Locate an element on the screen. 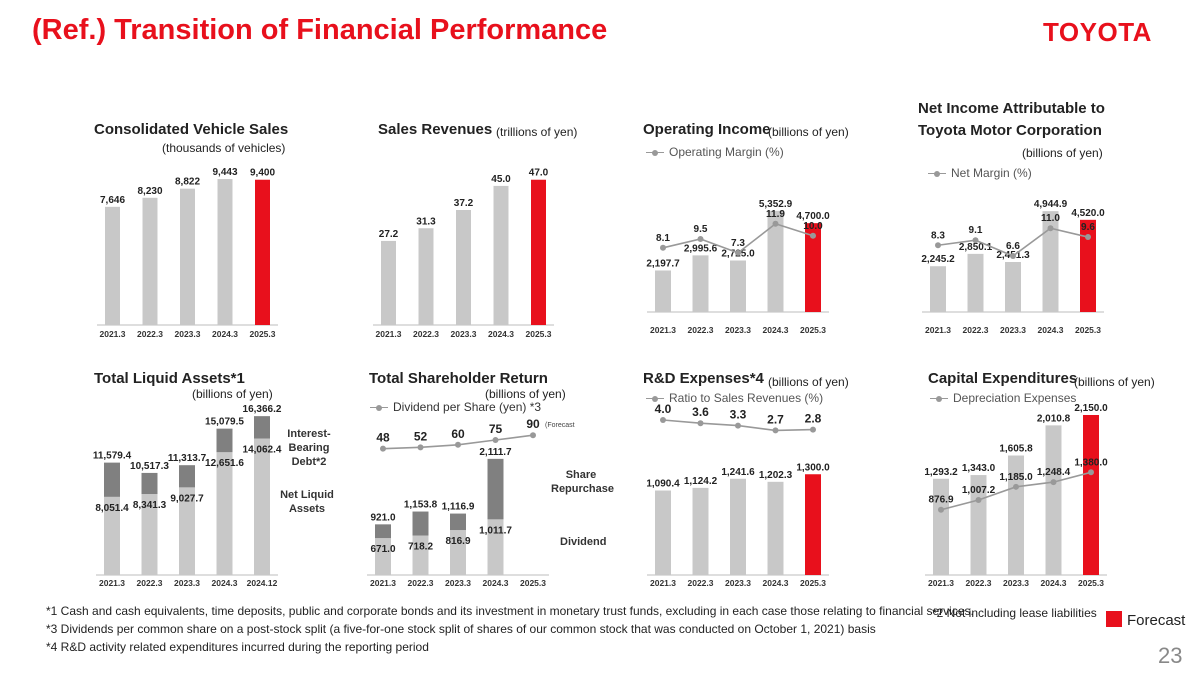  line-value-label: 9.6 is located at coordinates (1088, 227).